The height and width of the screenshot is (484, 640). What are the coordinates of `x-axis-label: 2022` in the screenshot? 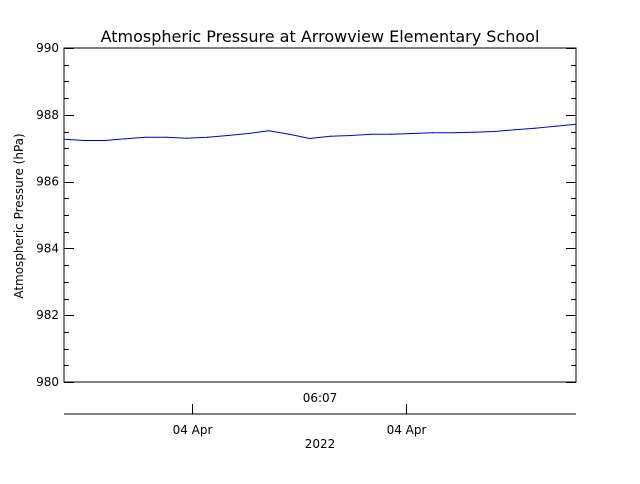 It's located at (320, 444).